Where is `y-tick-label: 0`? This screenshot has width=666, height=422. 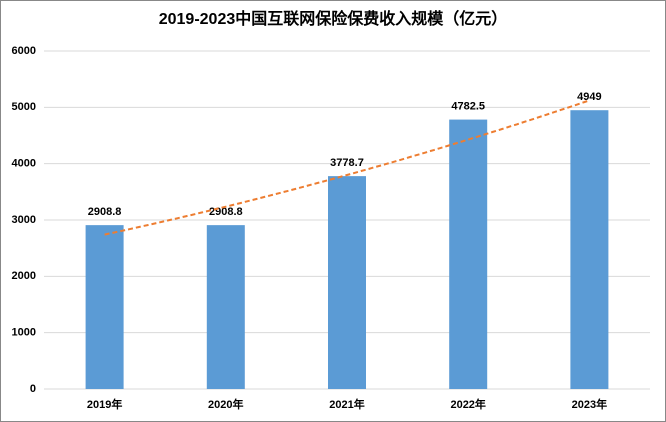 y-tick-label: 0 is located at coordinates (33, 389).